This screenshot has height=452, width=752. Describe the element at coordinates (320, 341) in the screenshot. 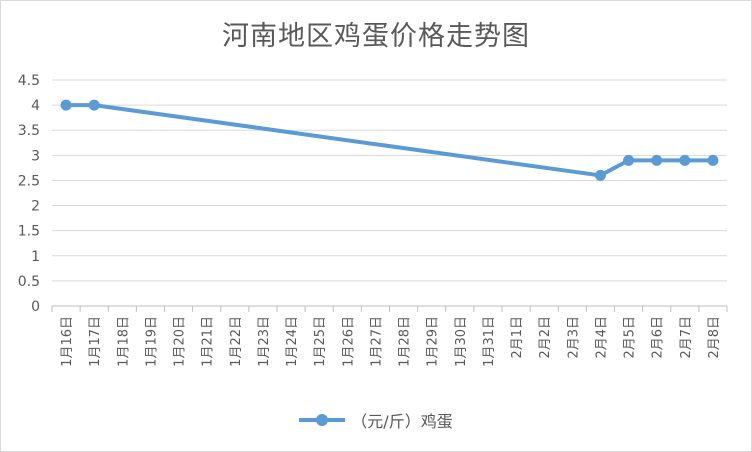

I see `x-tick-label: 1月25日` at that location.